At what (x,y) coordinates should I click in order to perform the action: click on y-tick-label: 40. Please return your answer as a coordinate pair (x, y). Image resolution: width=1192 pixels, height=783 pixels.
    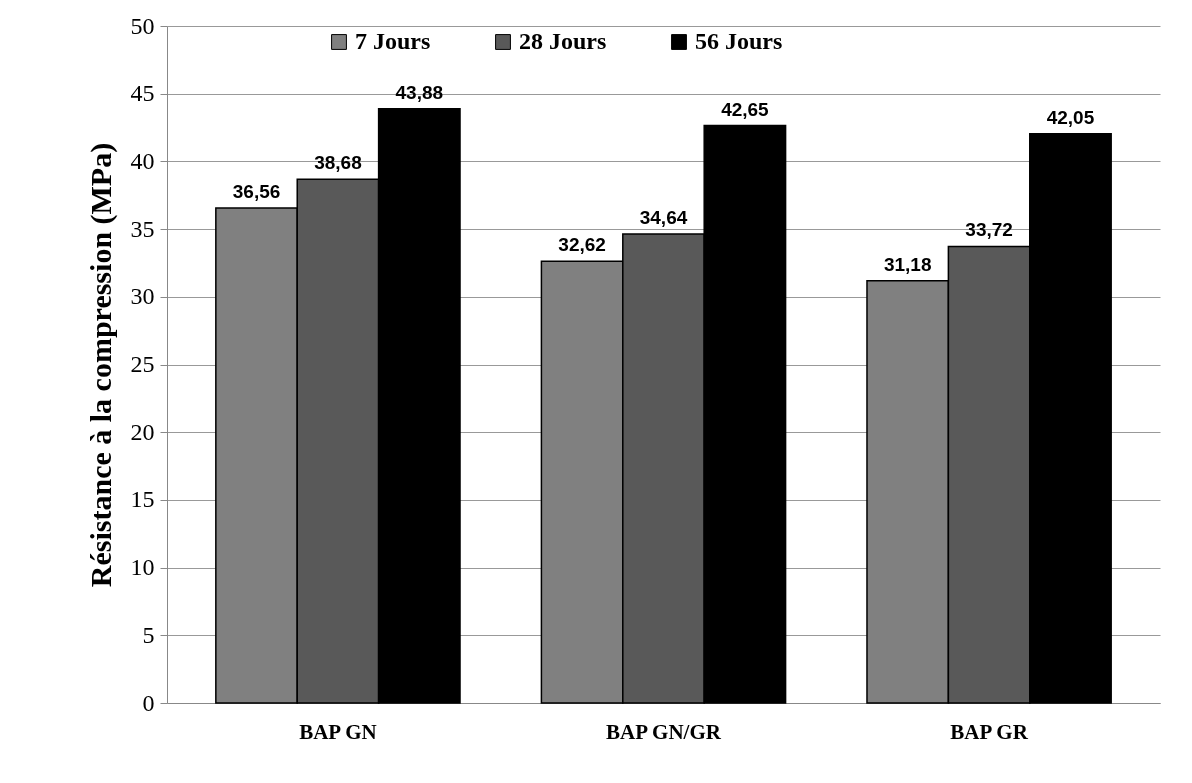
    Looking at the image, I should click on (142, 160).